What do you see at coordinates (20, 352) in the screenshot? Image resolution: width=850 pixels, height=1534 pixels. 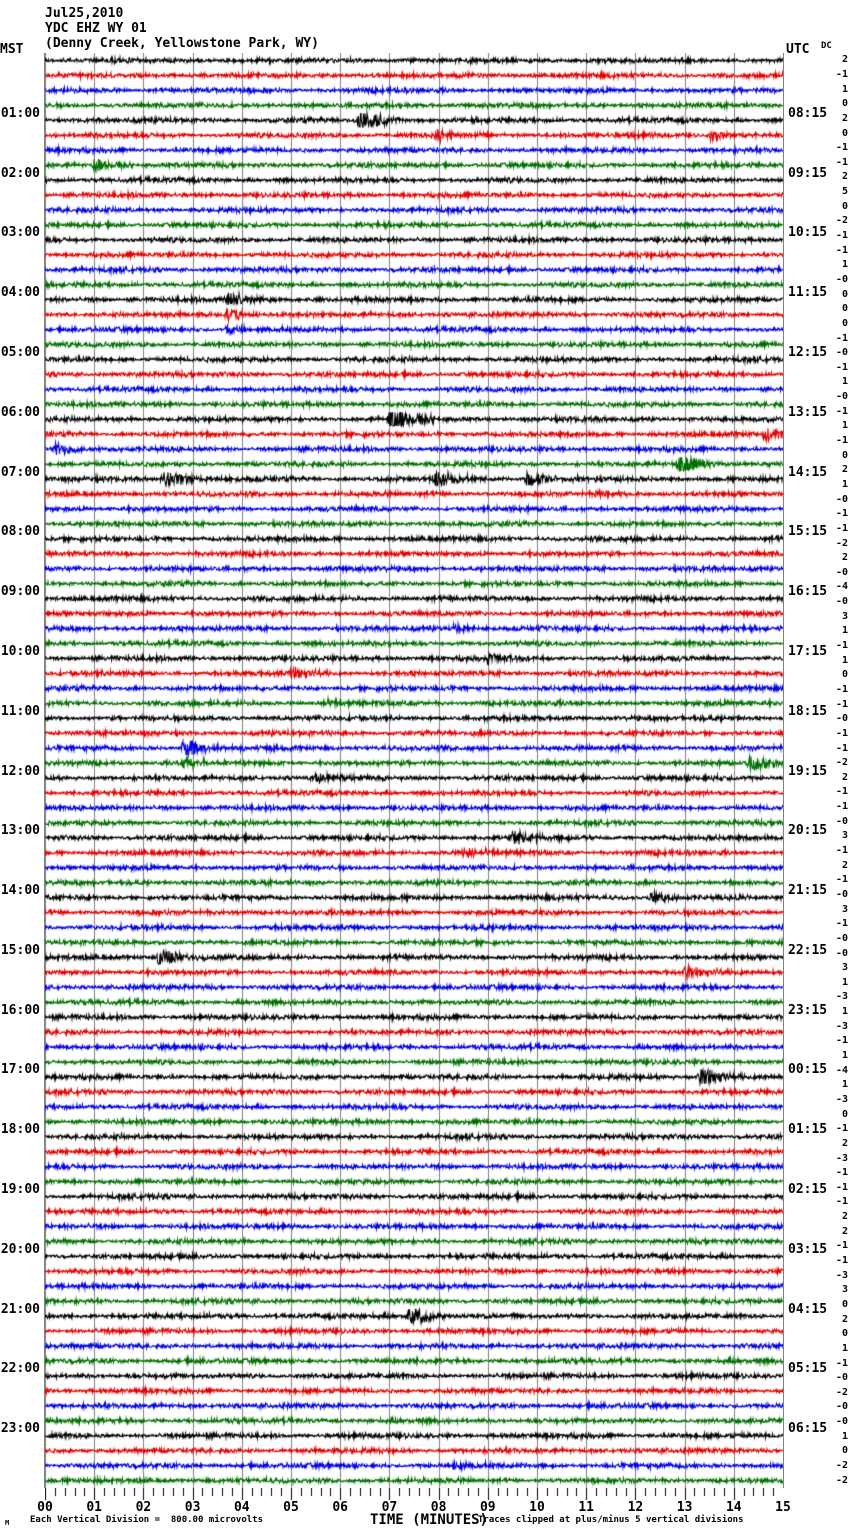 I see `mst-time-label: 05:00` at bounding box center [20, 352].